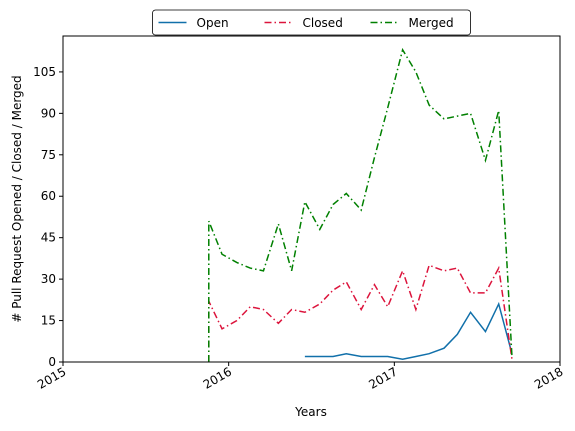 The image size is (575, 431). Describe the element at coordinates (48, 238) in the screenshot. I see `y-tick-label: 45` at that location.